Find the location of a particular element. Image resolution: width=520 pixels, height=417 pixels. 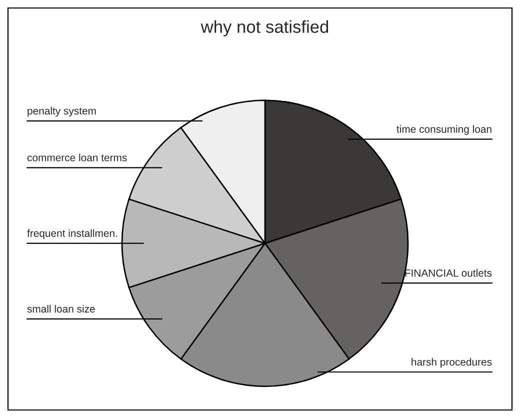

slice-label: small loan size is located at coordinates (61, 308).